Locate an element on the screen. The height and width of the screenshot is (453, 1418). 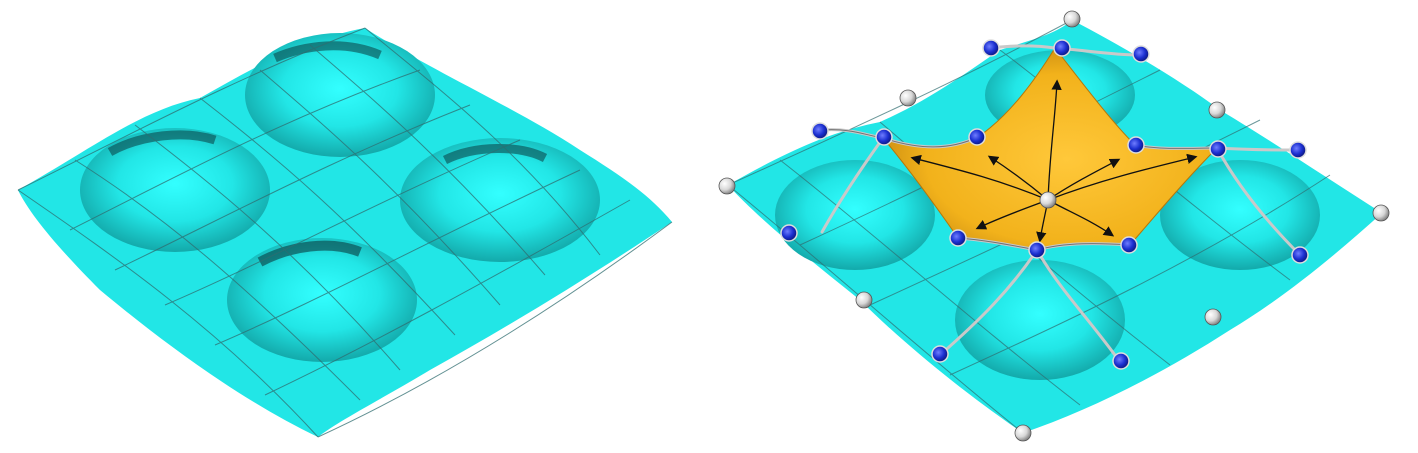
displacement-arrows is located at coordinates (1054, 161).